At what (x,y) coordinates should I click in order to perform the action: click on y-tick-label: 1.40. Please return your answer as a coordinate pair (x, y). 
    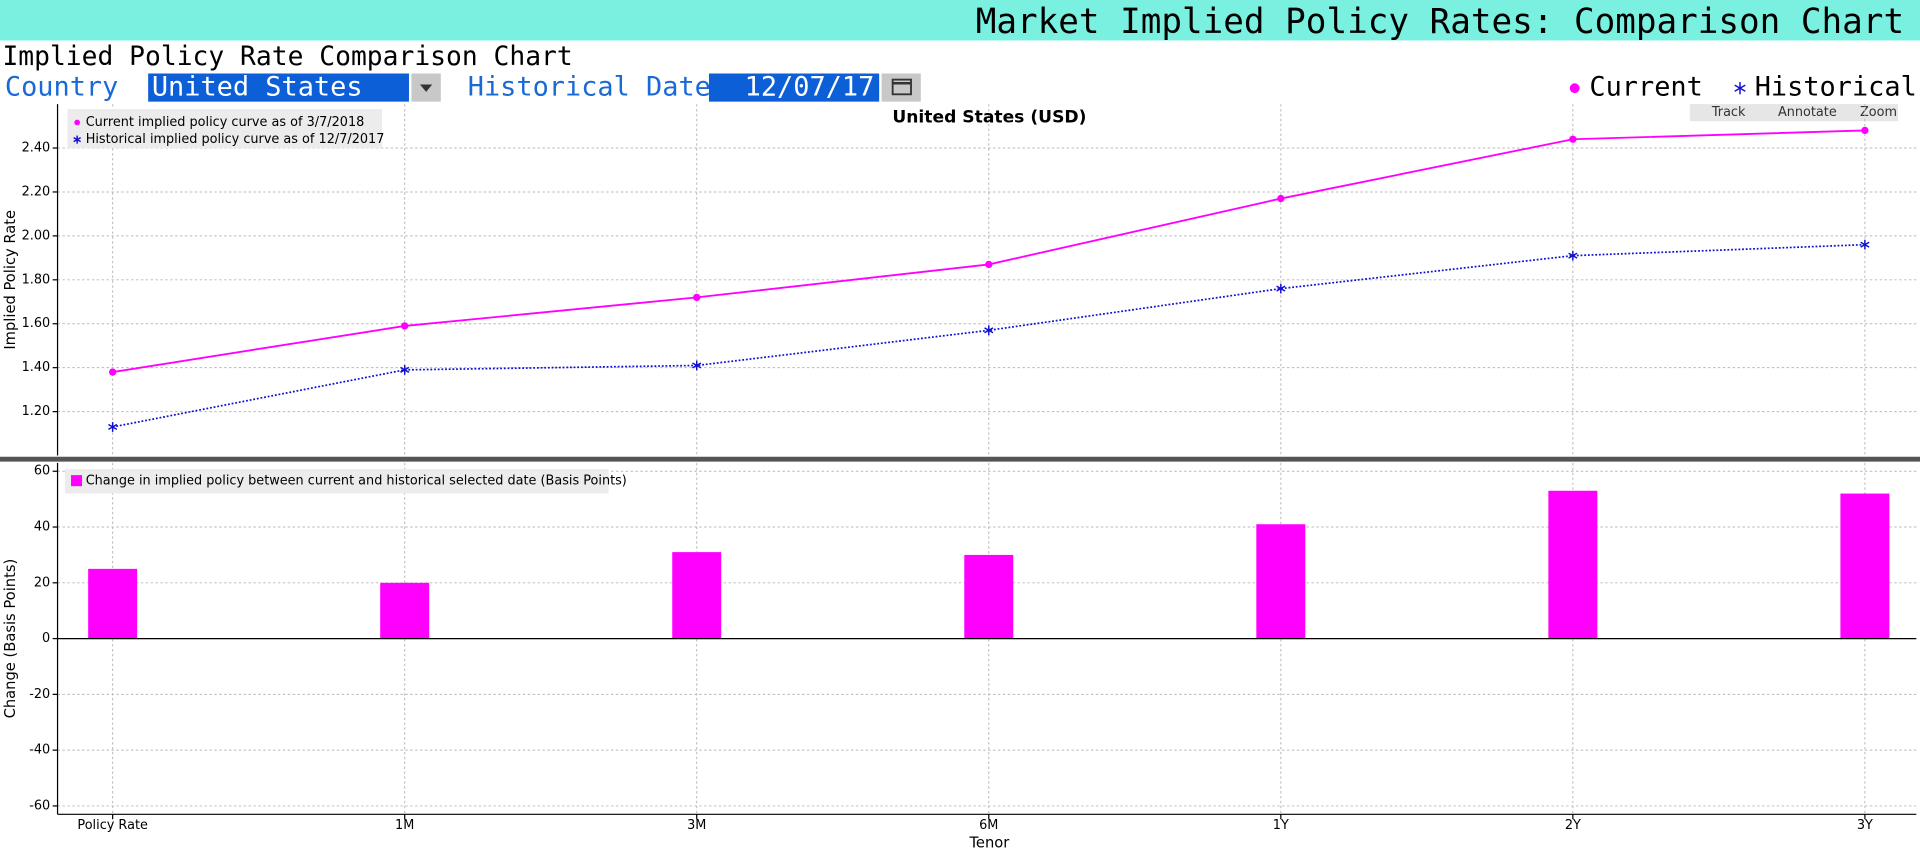
    Looking at the image, I should click on (36, 367).